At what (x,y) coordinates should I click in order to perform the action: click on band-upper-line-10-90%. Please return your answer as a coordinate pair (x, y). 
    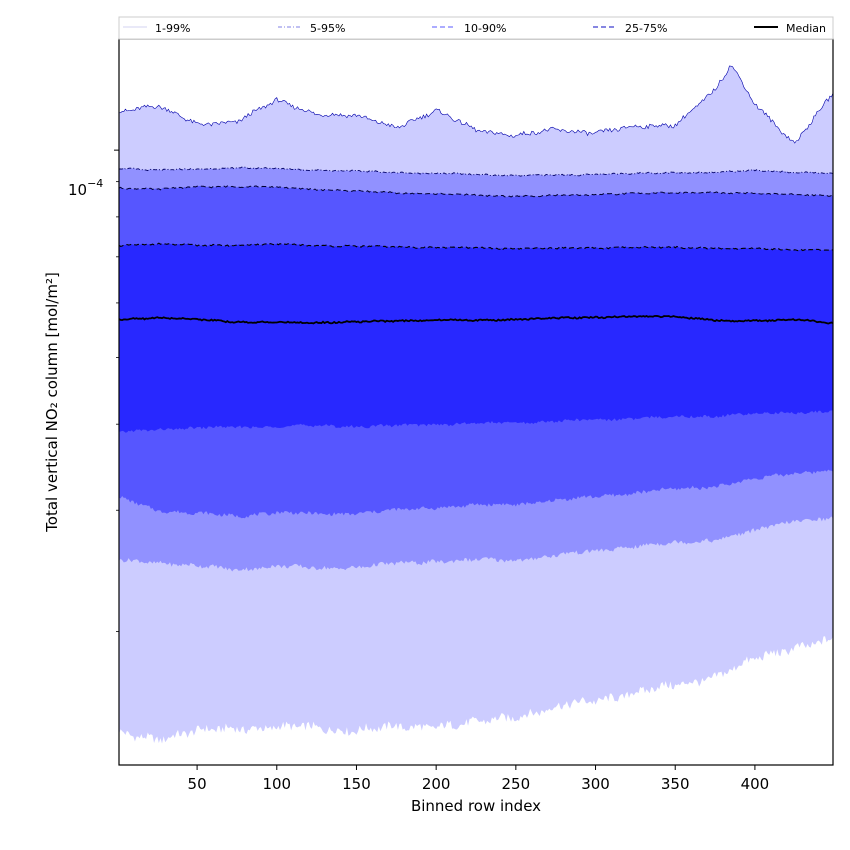
    Looking at the image, I should click on (476, 191).